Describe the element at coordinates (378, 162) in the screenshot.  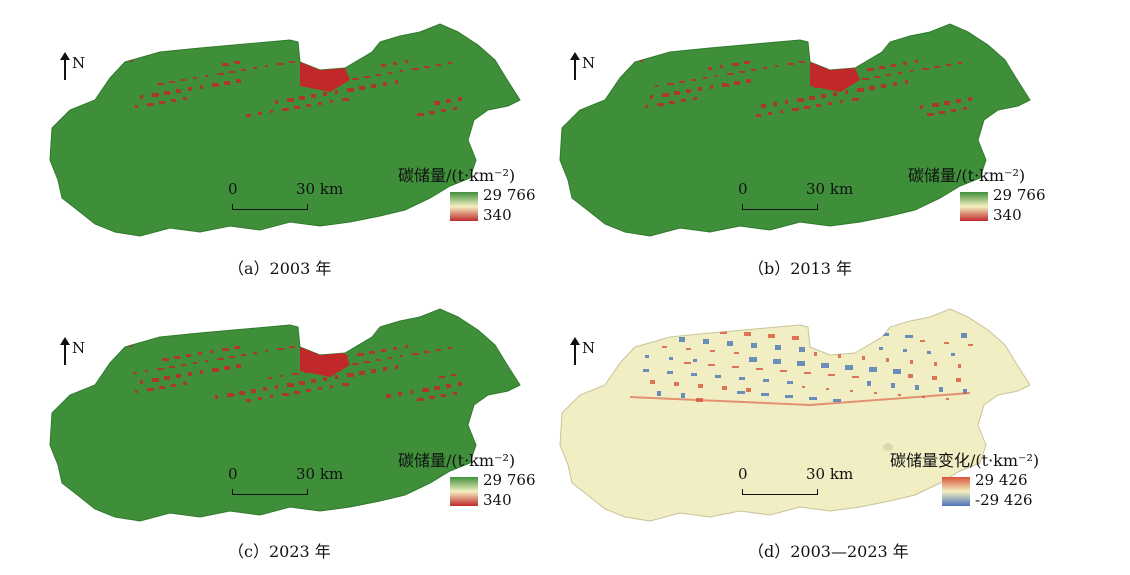
I see `island` at that location.